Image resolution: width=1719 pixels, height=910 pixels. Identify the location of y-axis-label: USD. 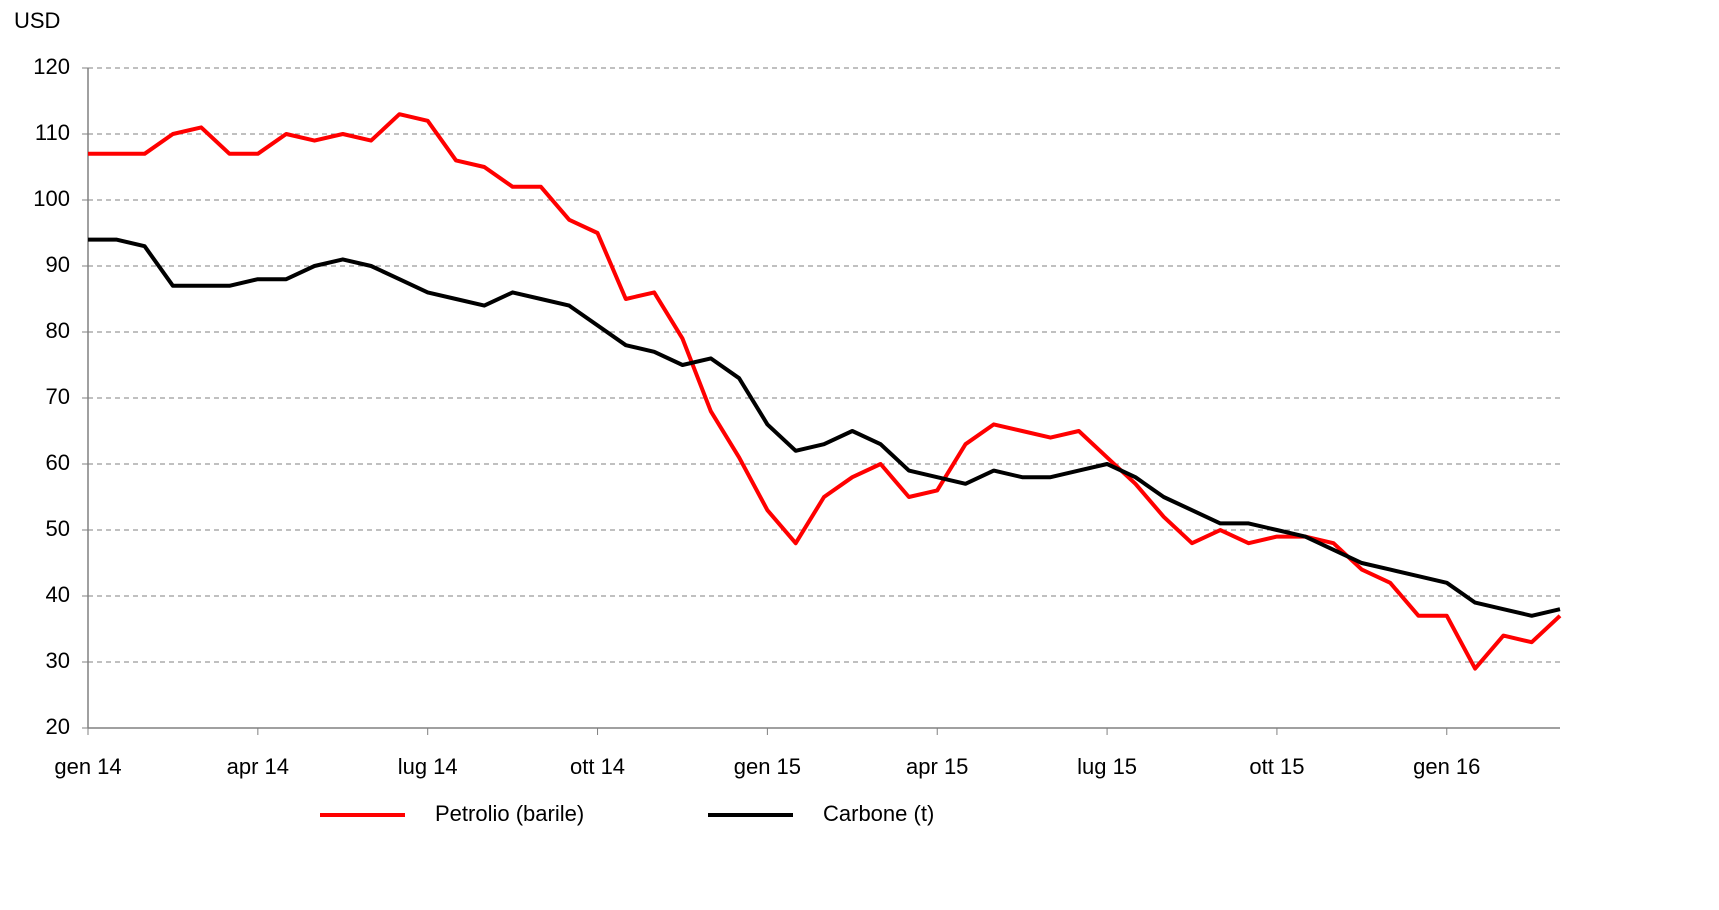
(37, 20).